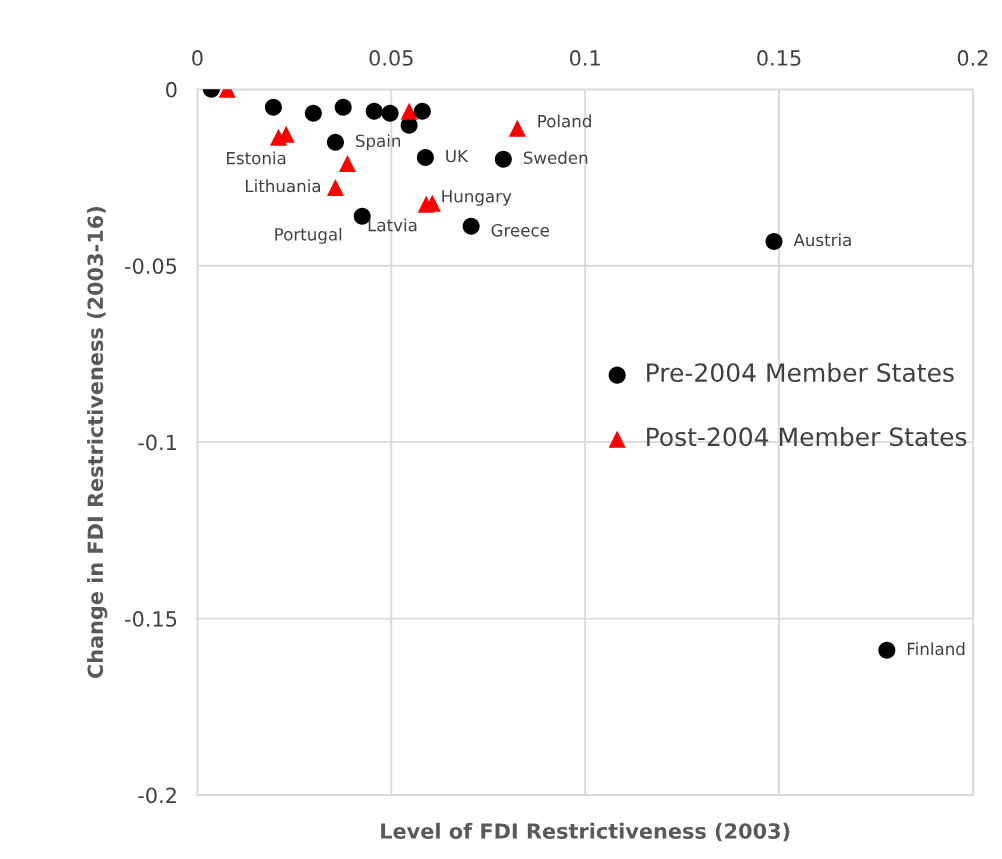 Image resolution: width=1002 pixels, height=859 pixels. What do you see at coordinates (477, 198) in the screenshot?
I see `annotation: Hungary` at bounding box center [477, 198].